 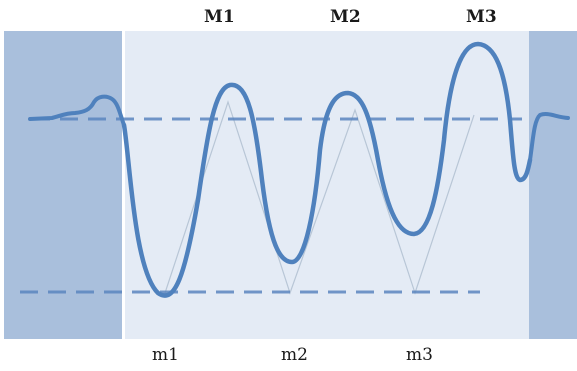 What do you see at coordinates (549, 137) in the screenshot?
I see `curve-right-segment` at bounding box center [549, 137].